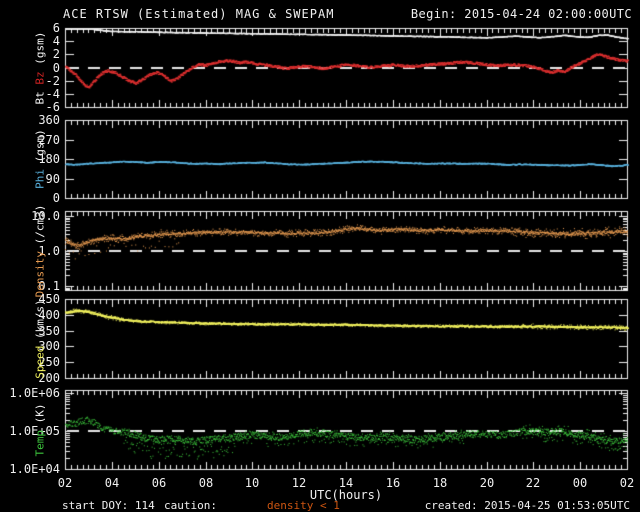  Describe the element at coordinates (49, 286) in the screenshot. I see `ytick-density-0.1: 0.1` at that location.